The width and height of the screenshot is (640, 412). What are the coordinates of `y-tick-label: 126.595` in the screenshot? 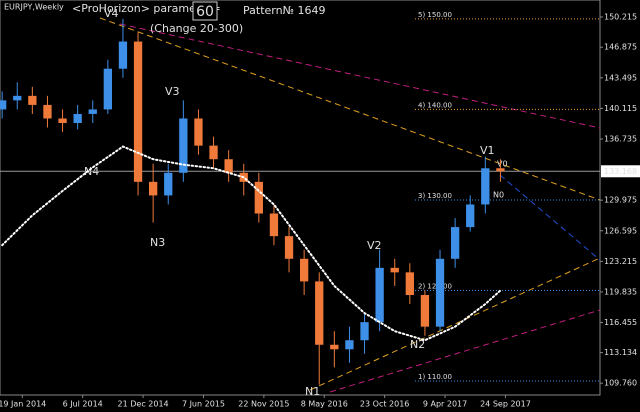 It's located at (620, 230).